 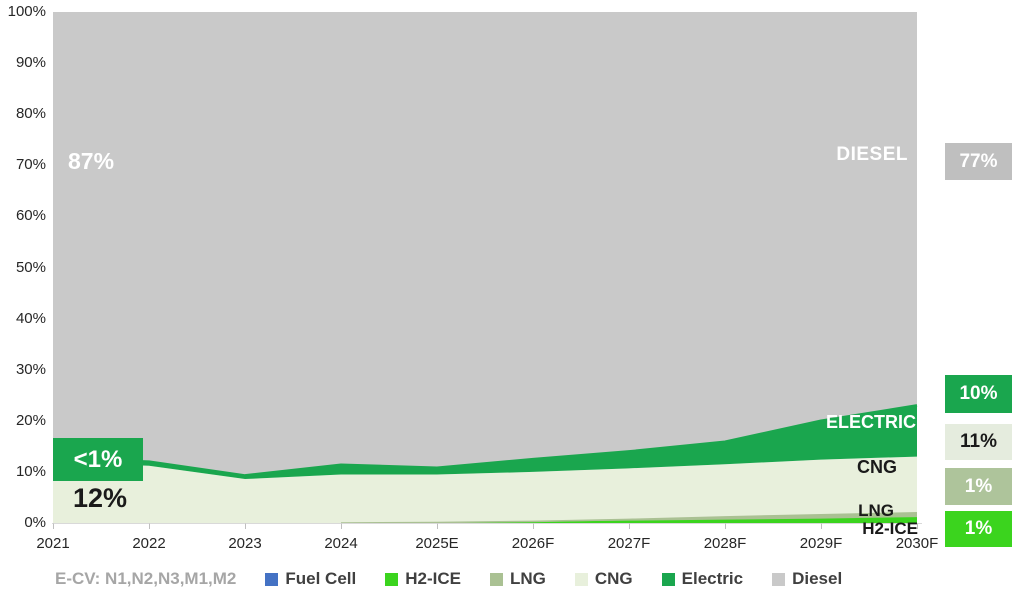 I want to click on h2ice-series-label: H2-ICE, so click(x=890, y=528).